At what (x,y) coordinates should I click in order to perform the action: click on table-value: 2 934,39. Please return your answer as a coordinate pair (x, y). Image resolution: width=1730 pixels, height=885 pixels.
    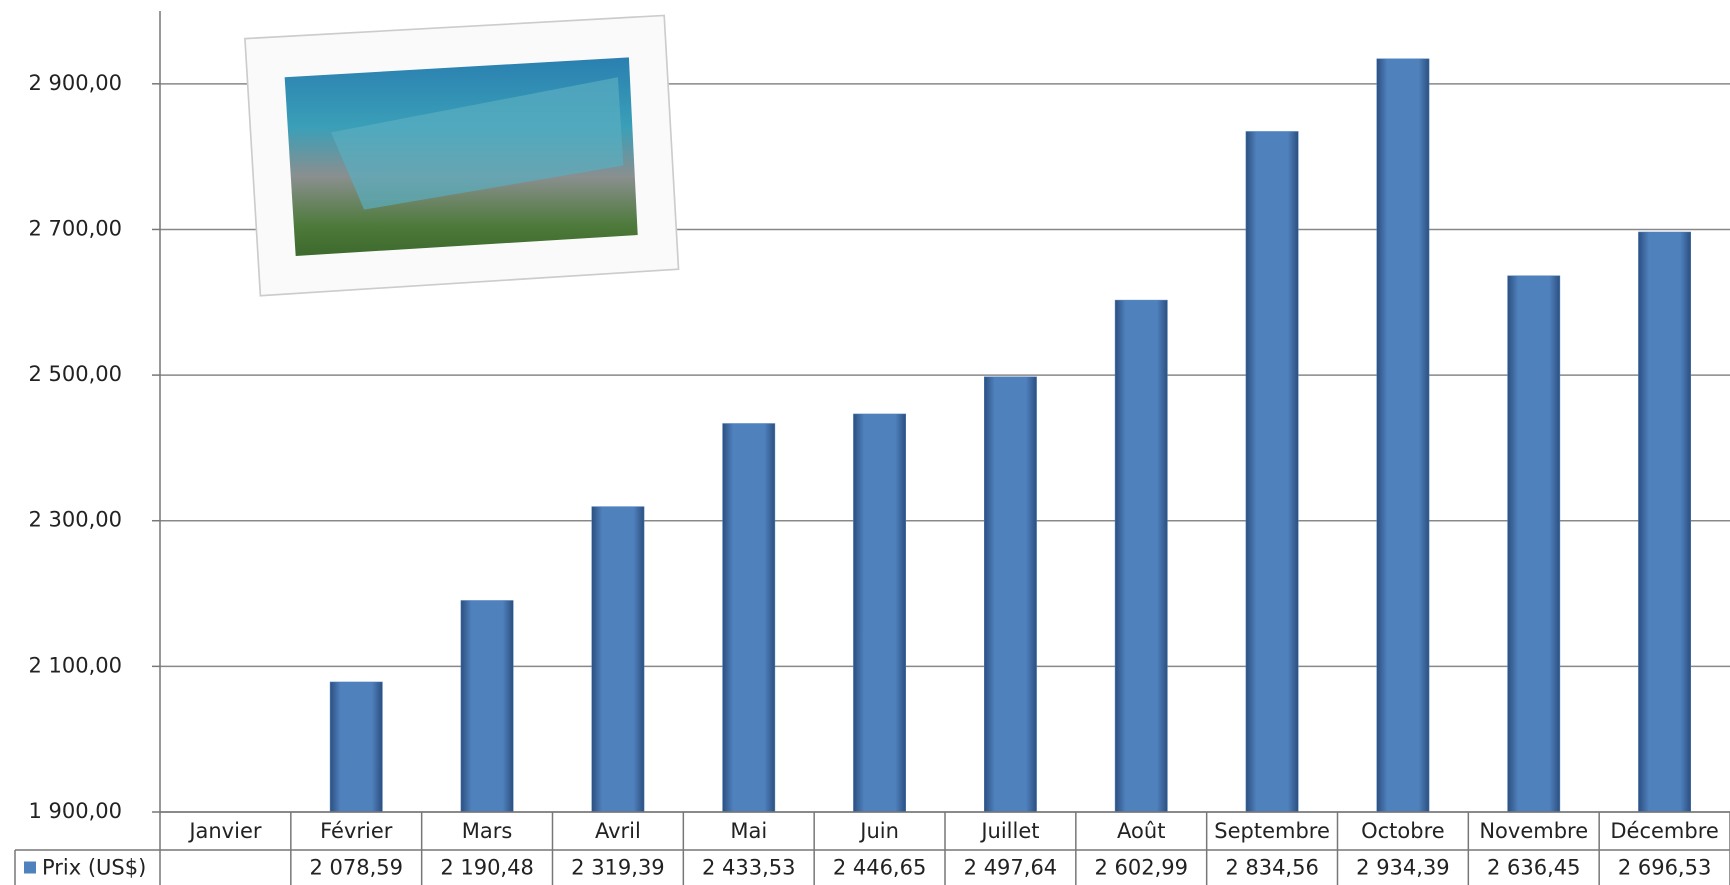
    Looking at the image, I should click on (1403, 868).